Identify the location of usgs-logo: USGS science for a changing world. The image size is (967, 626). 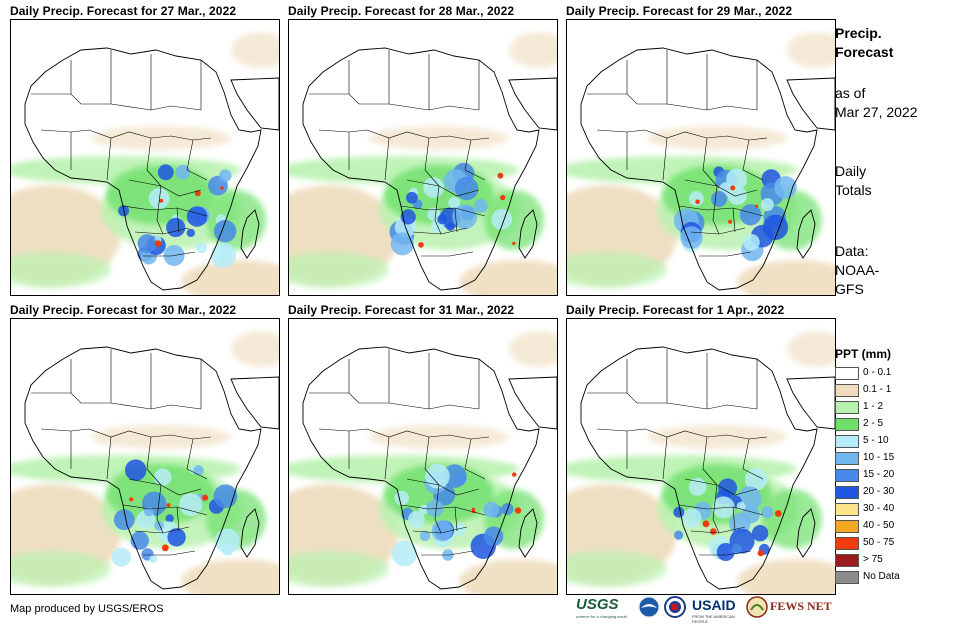
(605, 608).